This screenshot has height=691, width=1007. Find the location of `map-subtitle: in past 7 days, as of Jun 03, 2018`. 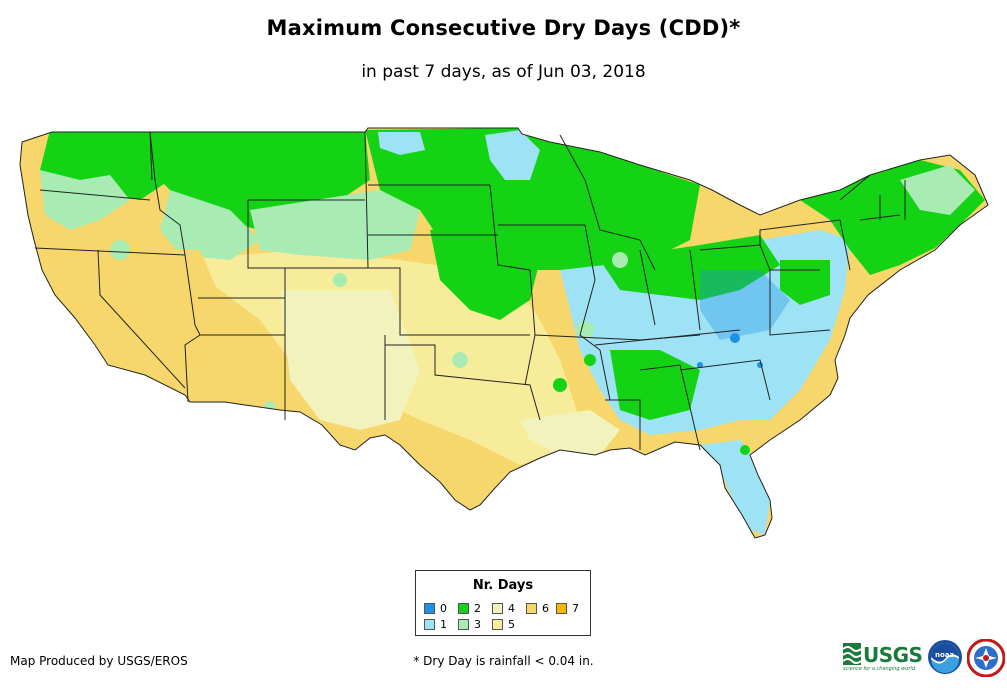

map-subtitle: in past 7 days, as of Jun 03, 2018 is located at coordinates (503, 72).